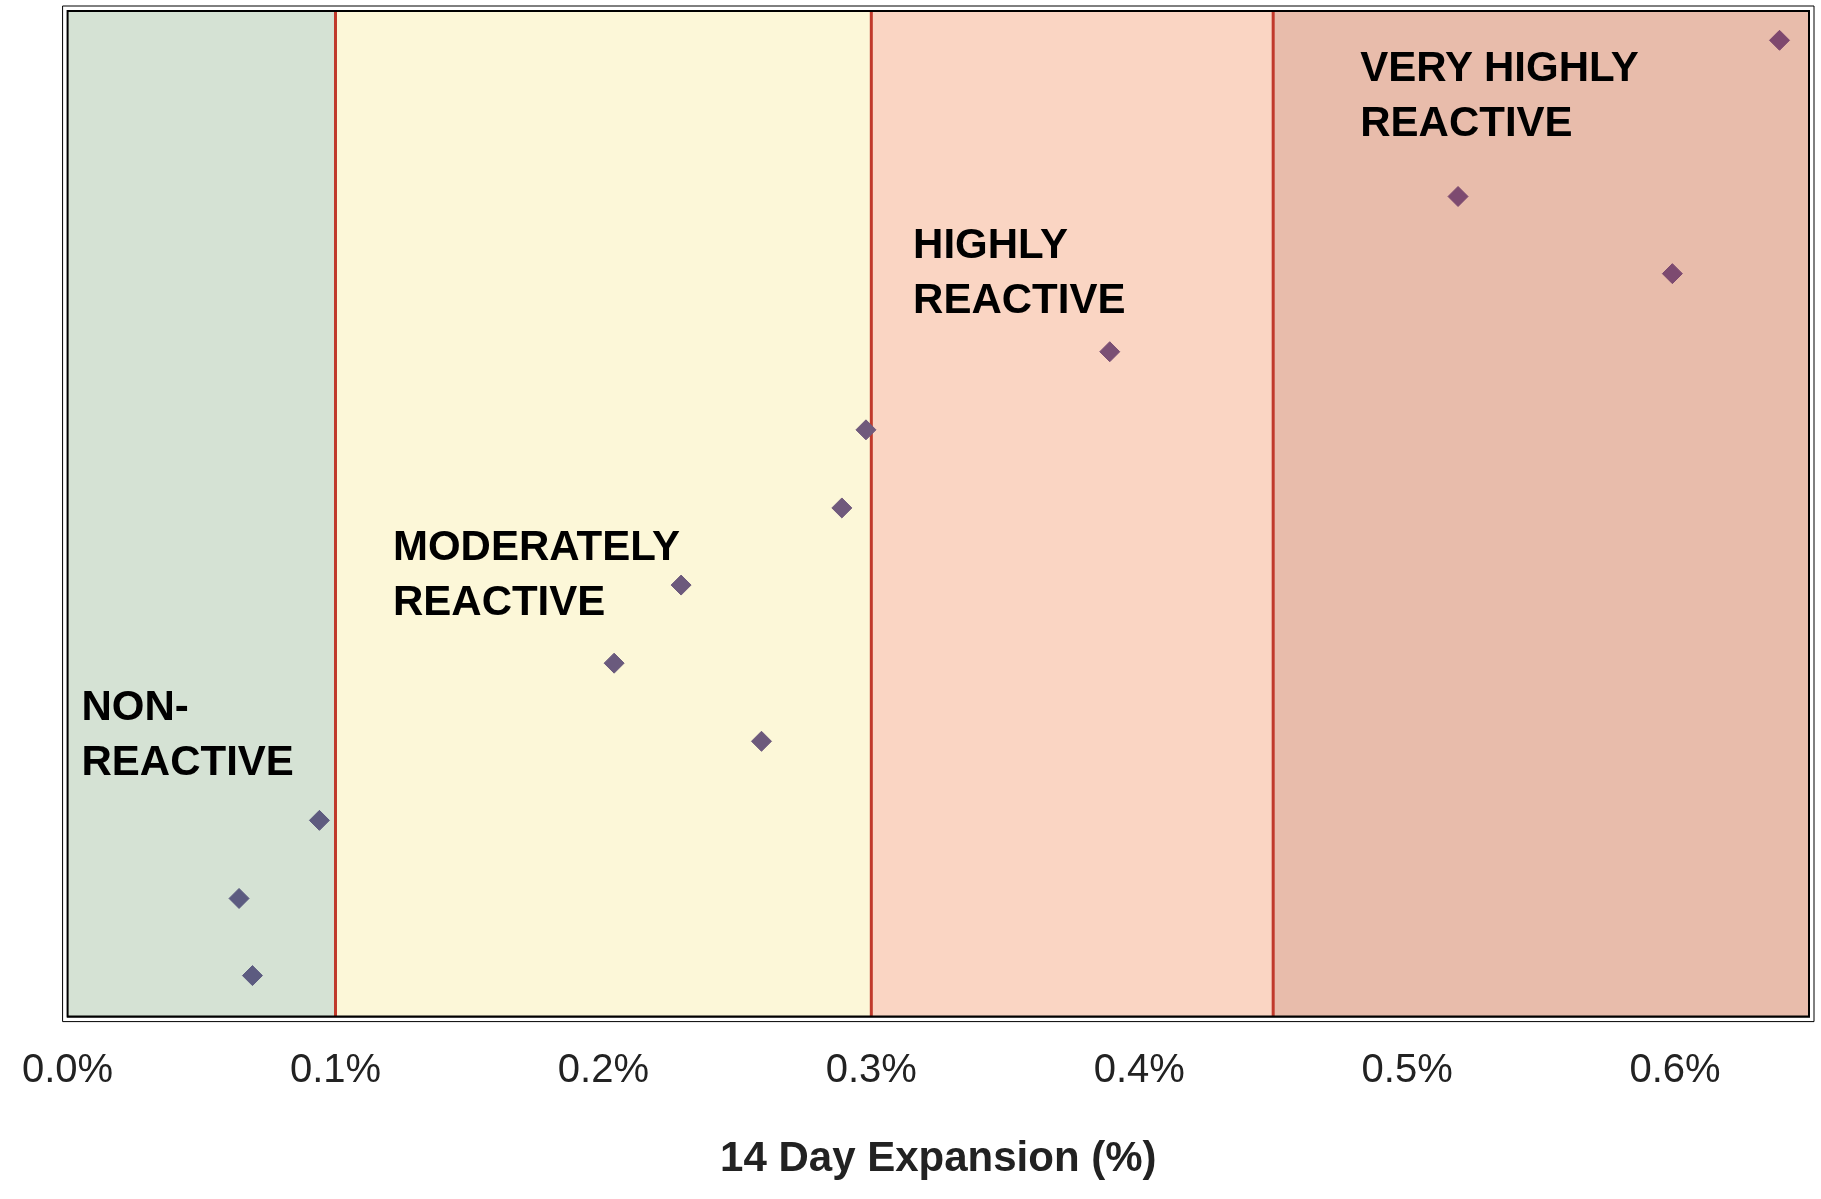 The height and width of the screenshot is (1199, 1821). I want to click on x-tick-label: 0.0%, so click(68, 1067).